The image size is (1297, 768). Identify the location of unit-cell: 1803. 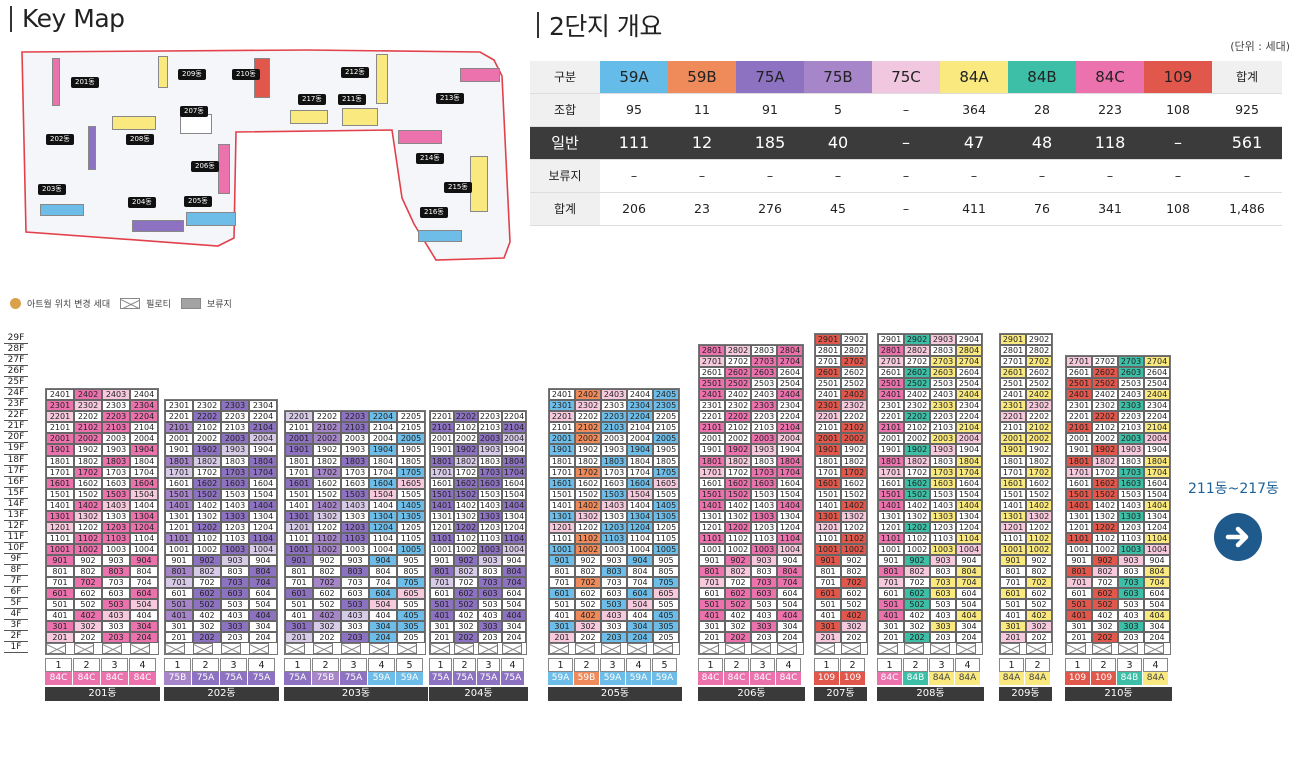
(235, 461).